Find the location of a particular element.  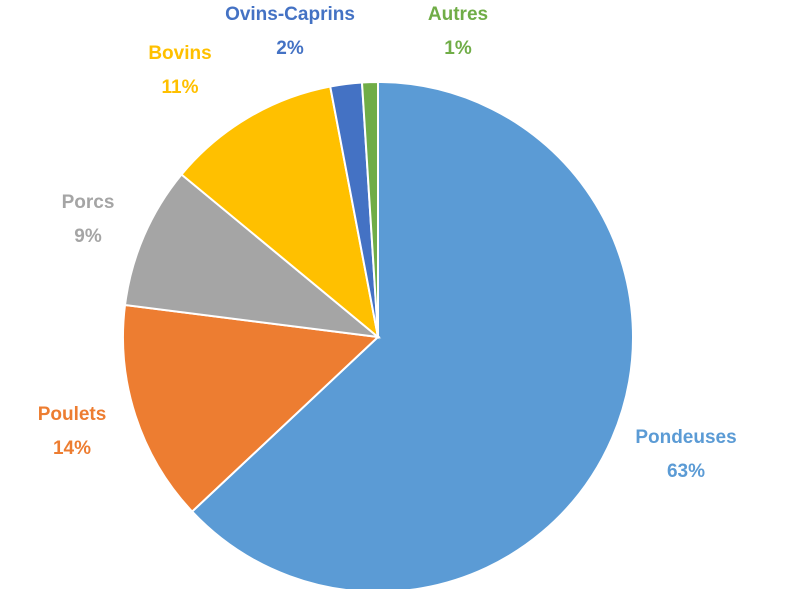

pie-slice-porcs is located at coordinates (252, 256).